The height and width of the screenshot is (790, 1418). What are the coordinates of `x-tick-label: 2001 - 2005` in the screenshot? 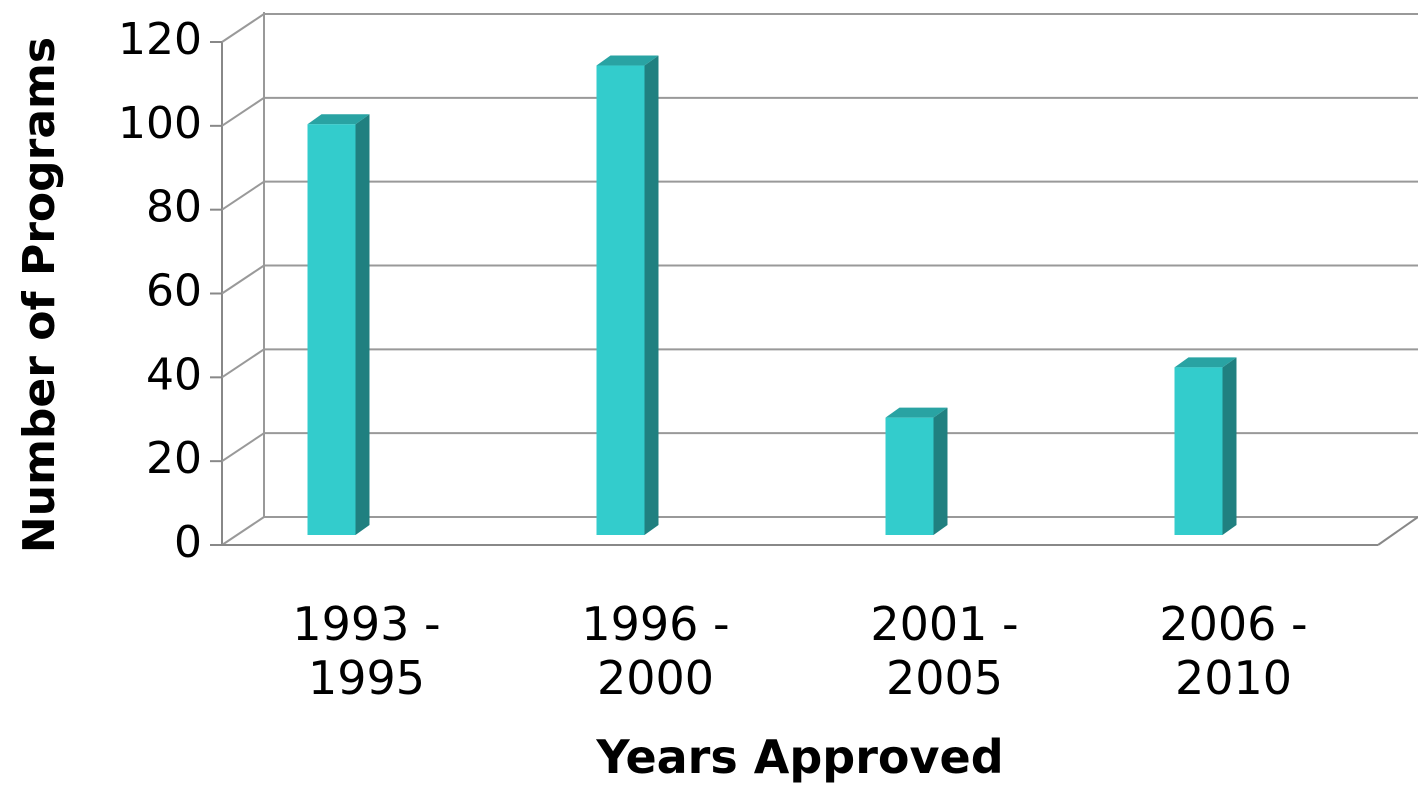 It's located at (944, 651).